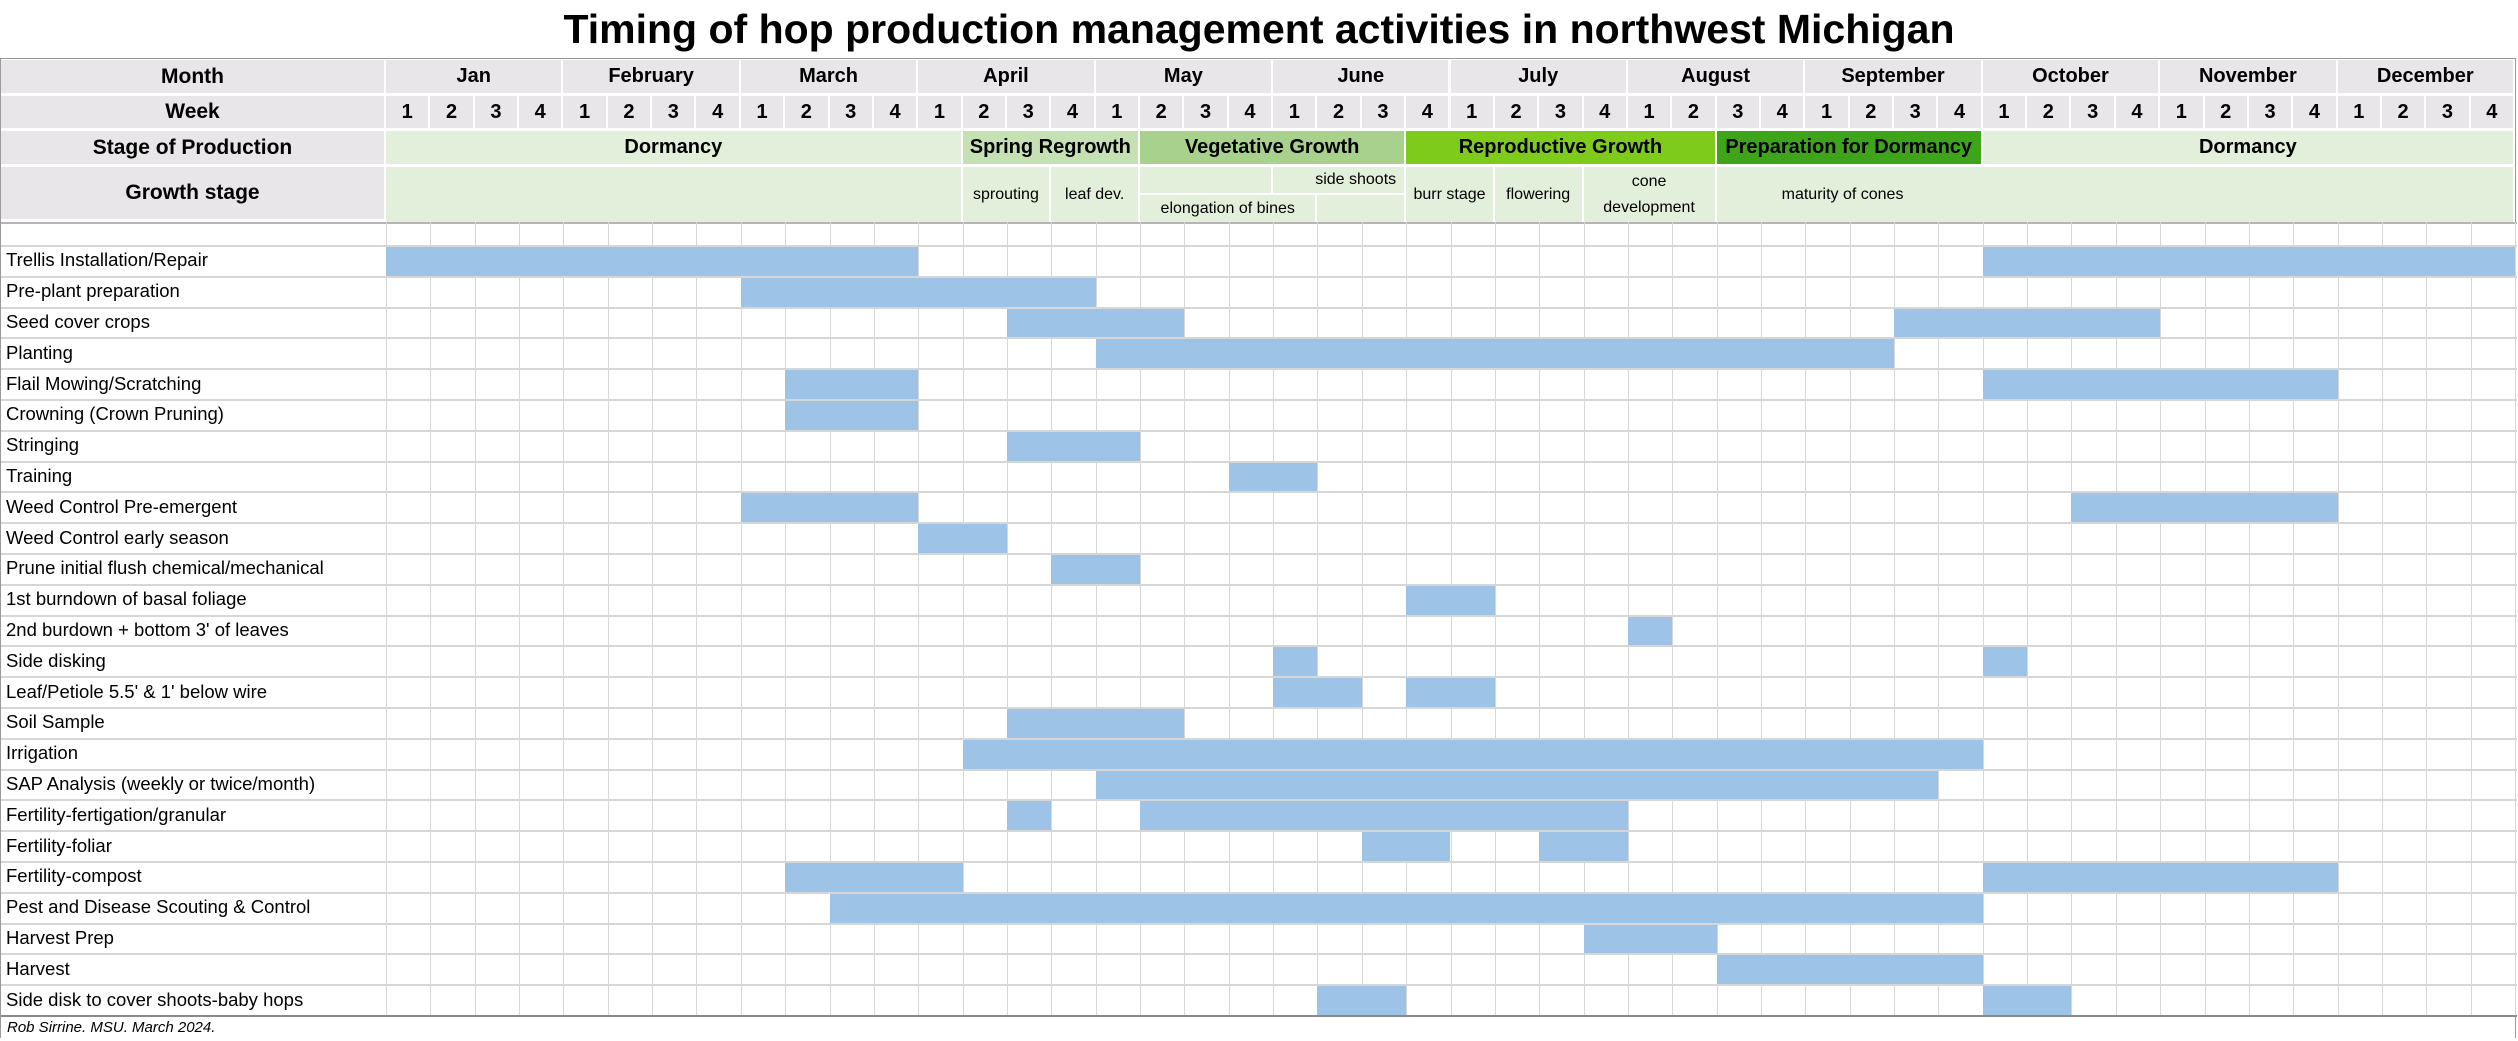  Describe the element at coordinates (1007, 194) in the screenshot. I see `growth-stage: sprouting` at that location.